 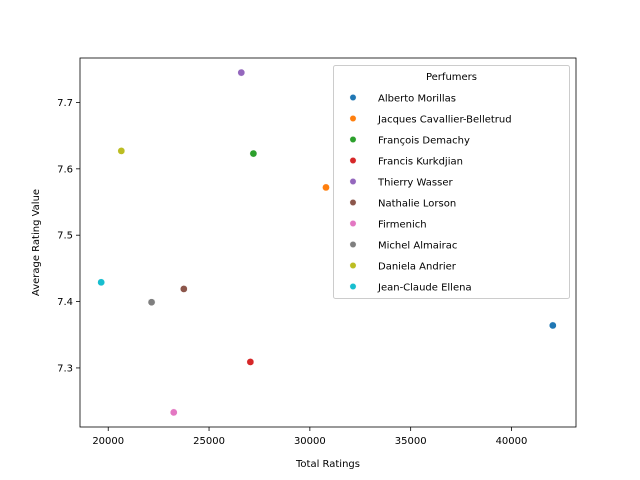 I want to click on y-tick-label: 7.5, so click(x=65, y=236).